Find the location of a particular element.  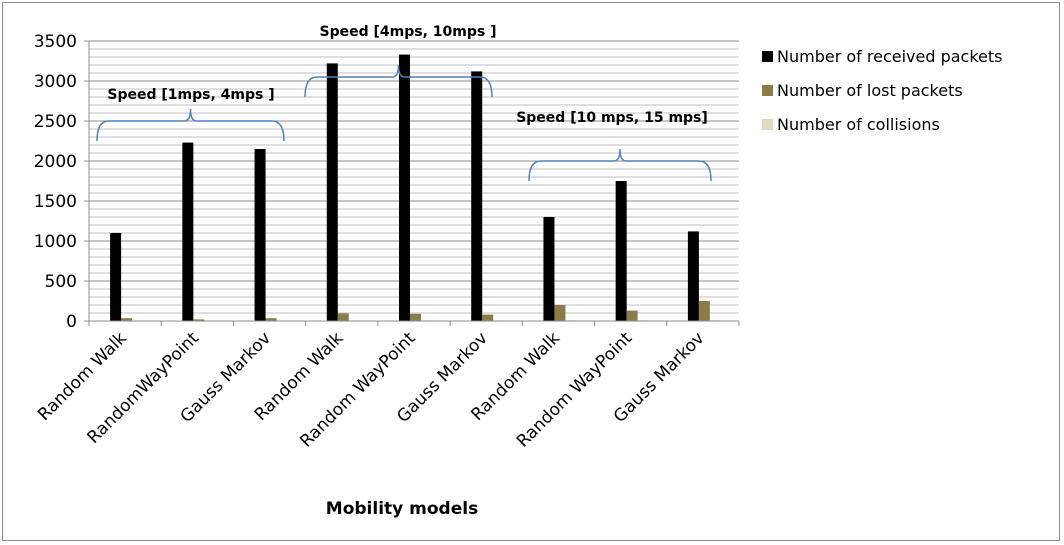

y-tick-label: 2000 is located at coordinates (55, 162).